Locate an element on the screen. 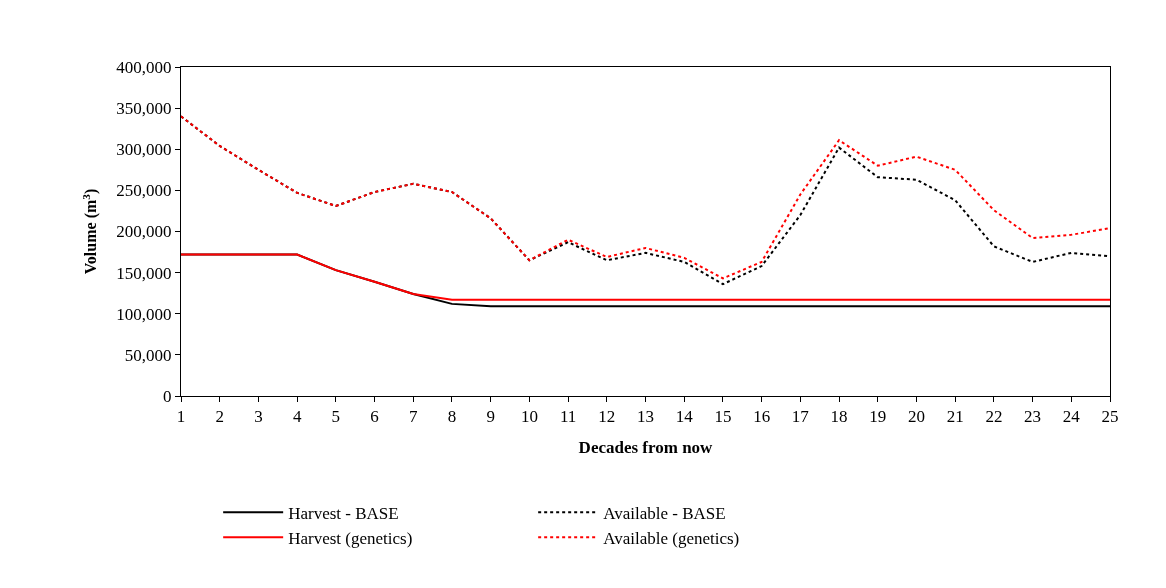 This screenshot has width=1166, height=588. y-tick-label: 250,000 is located at coordinates (144, 191).